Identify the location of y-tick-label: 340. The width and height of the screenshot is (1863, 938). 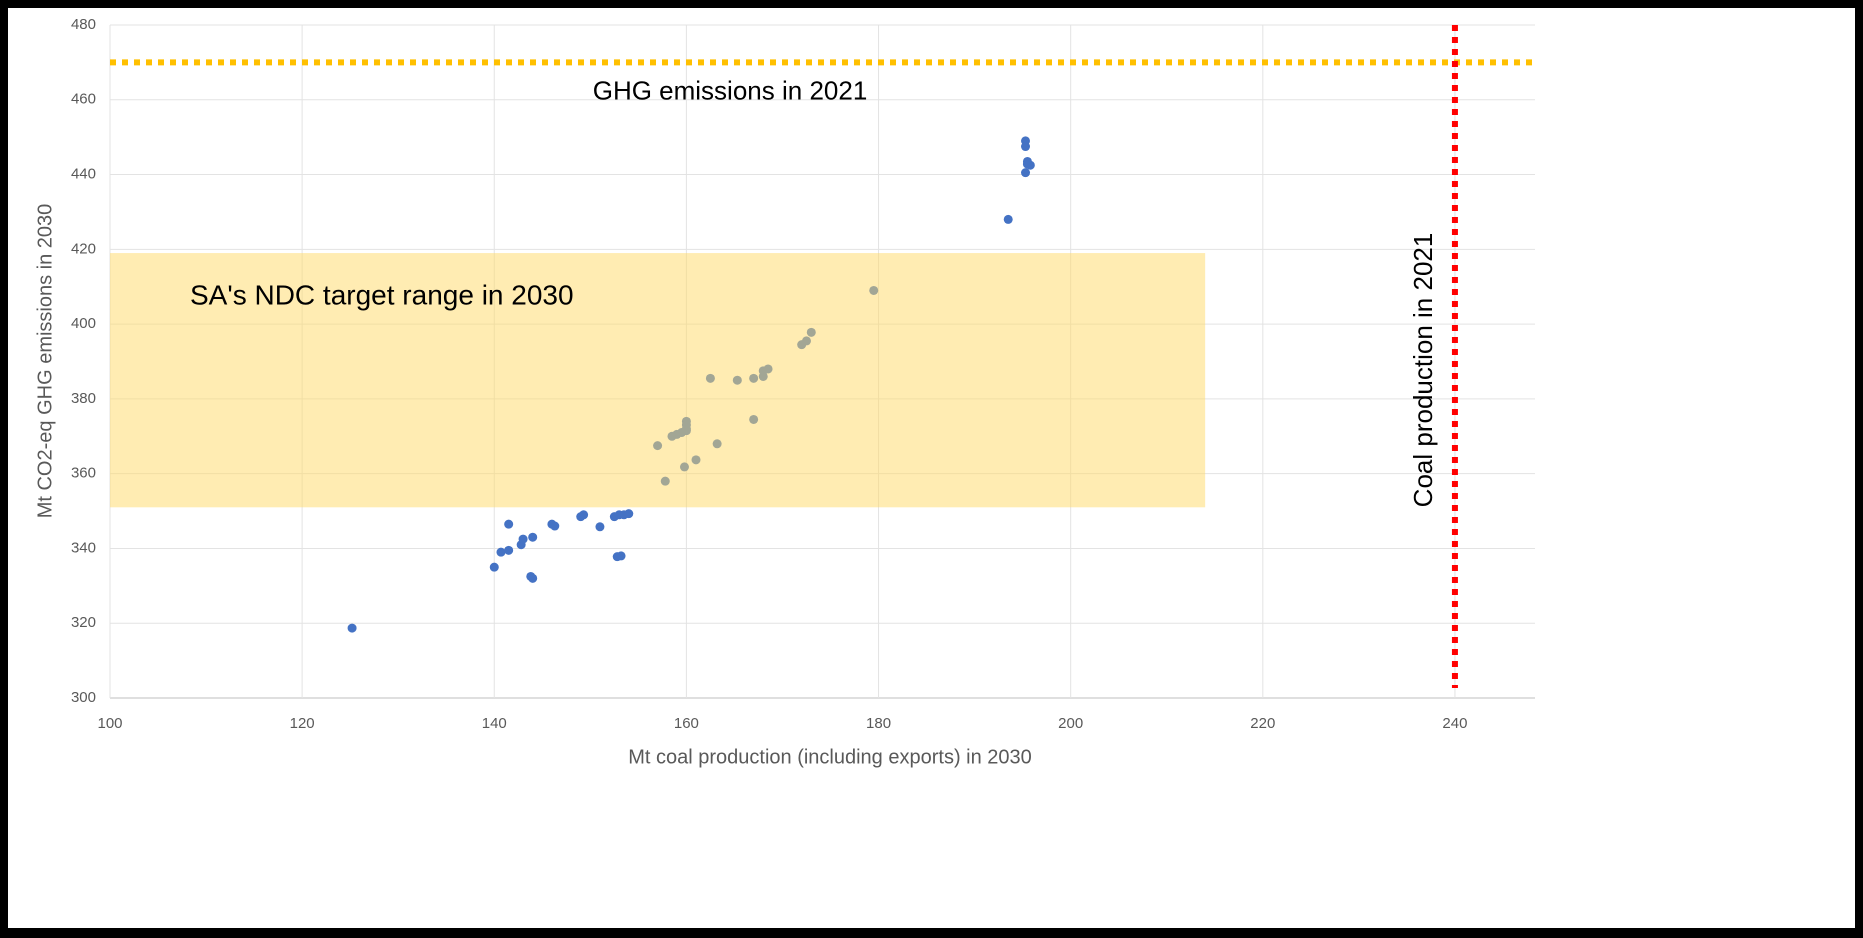
(83, 547).